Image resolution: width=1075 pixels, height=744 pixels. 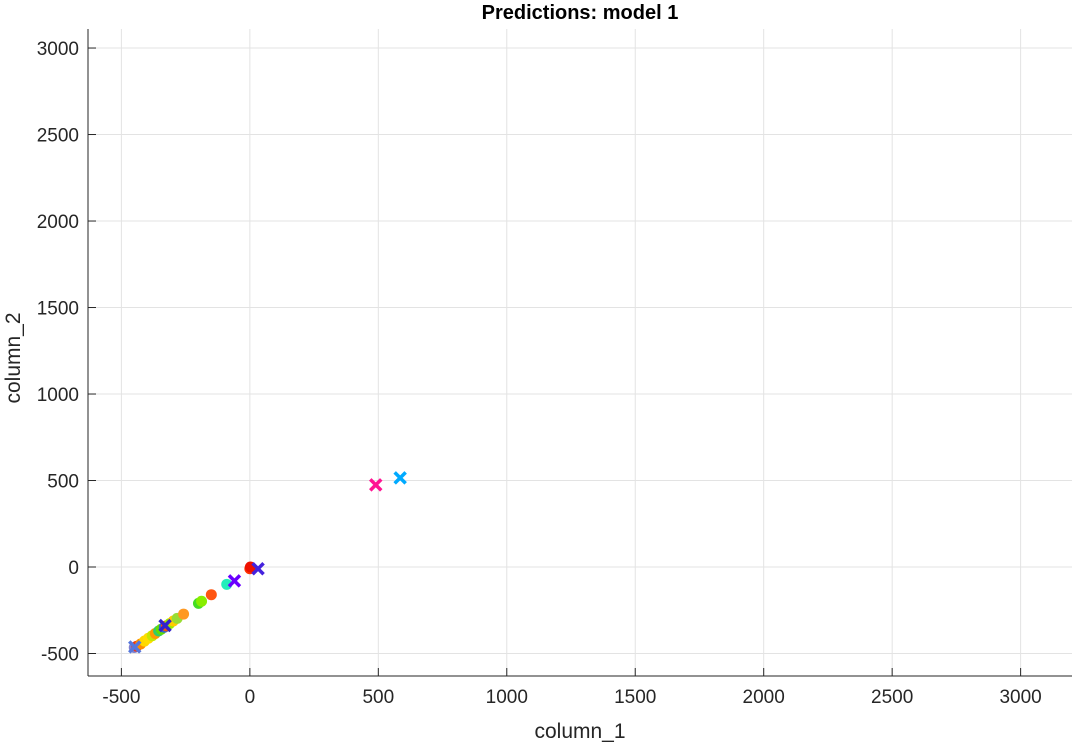 What do you see at coordinates (58, 222) in the screenshot?
I see `y-tick-label: 2000` at bounding box center [58, 222].